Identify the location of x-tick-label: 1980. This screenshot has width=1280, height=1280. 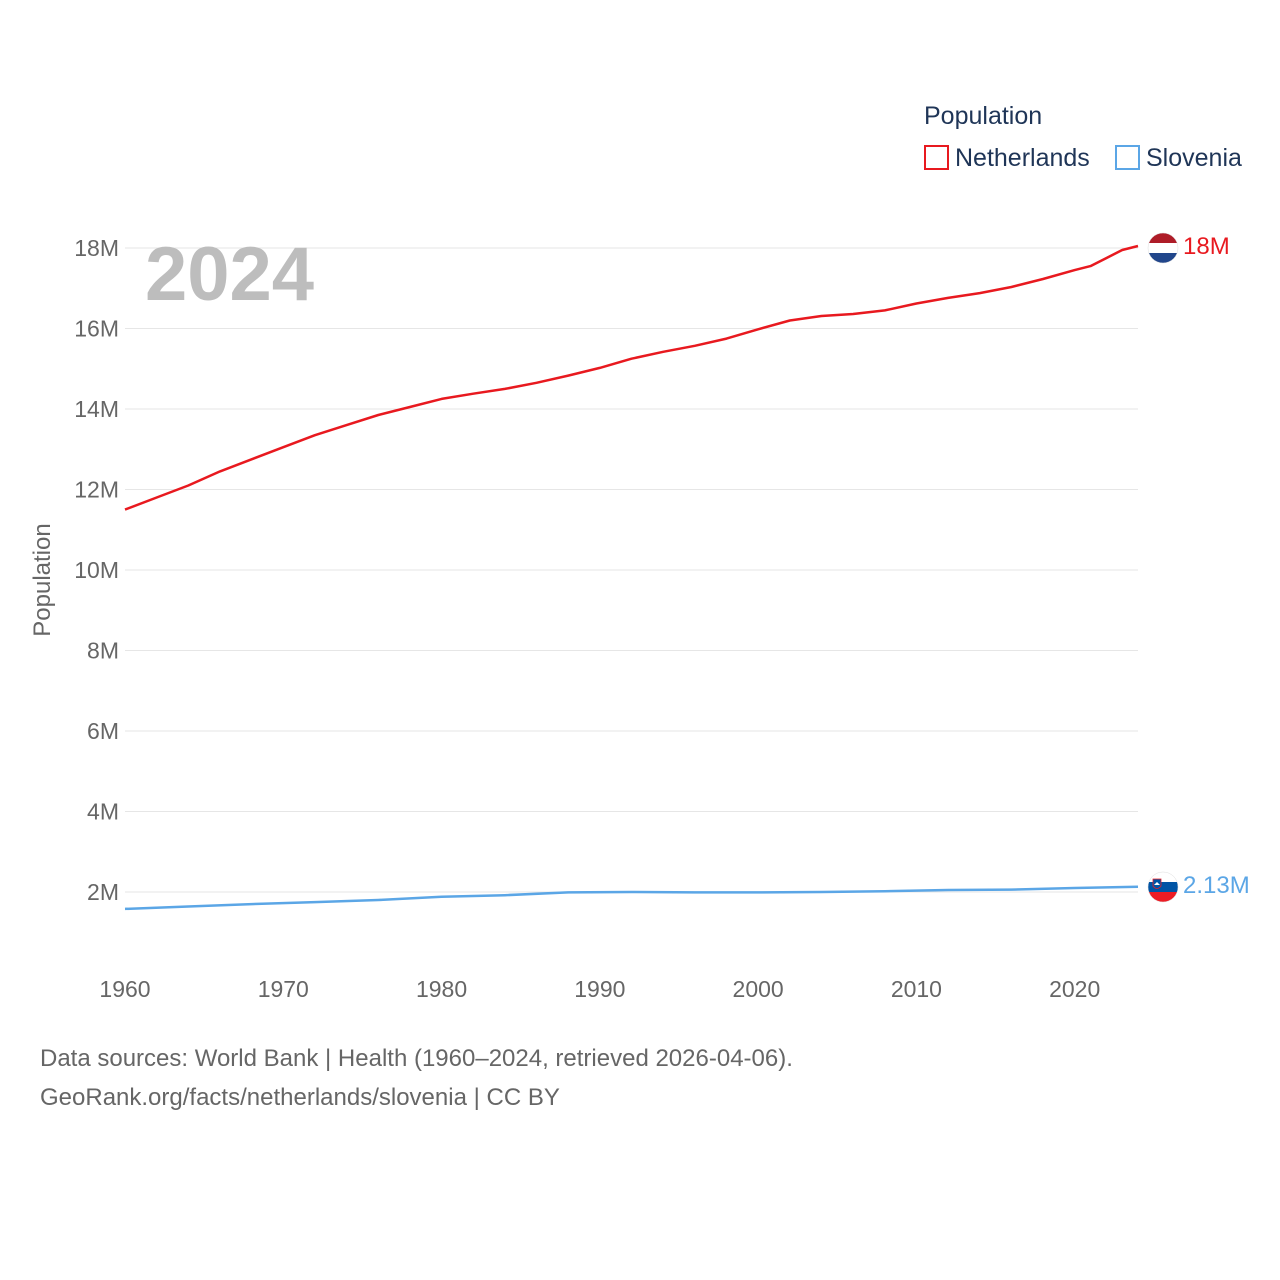
(441, 989).